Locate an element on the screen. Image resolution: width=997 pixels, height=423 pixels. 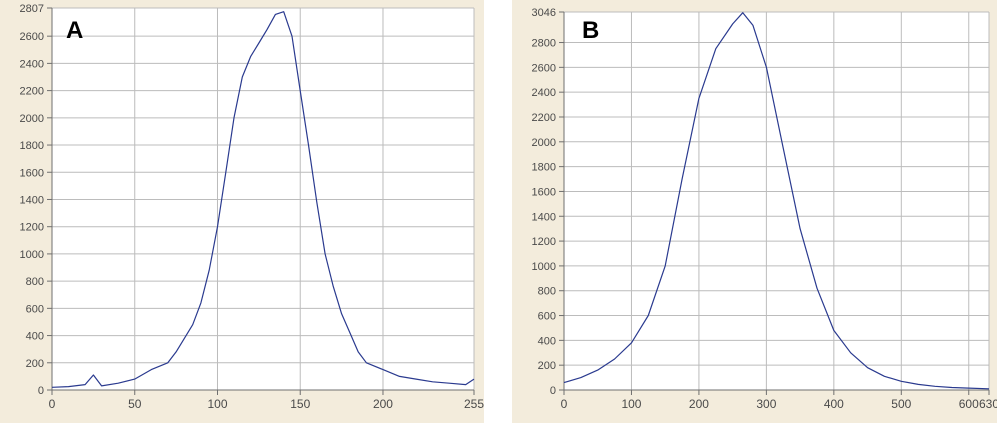
x-tick-label: 150 is located at coordinates (300, 404).